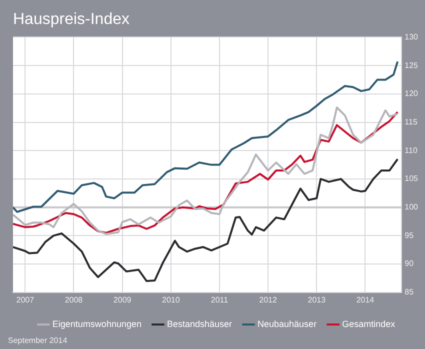 Image resolution: width=425 pixels, height=349 pixels. Describe the element at coordinates (411, 93) in the screenshot. I see `y-tick-label: 120` at that location.